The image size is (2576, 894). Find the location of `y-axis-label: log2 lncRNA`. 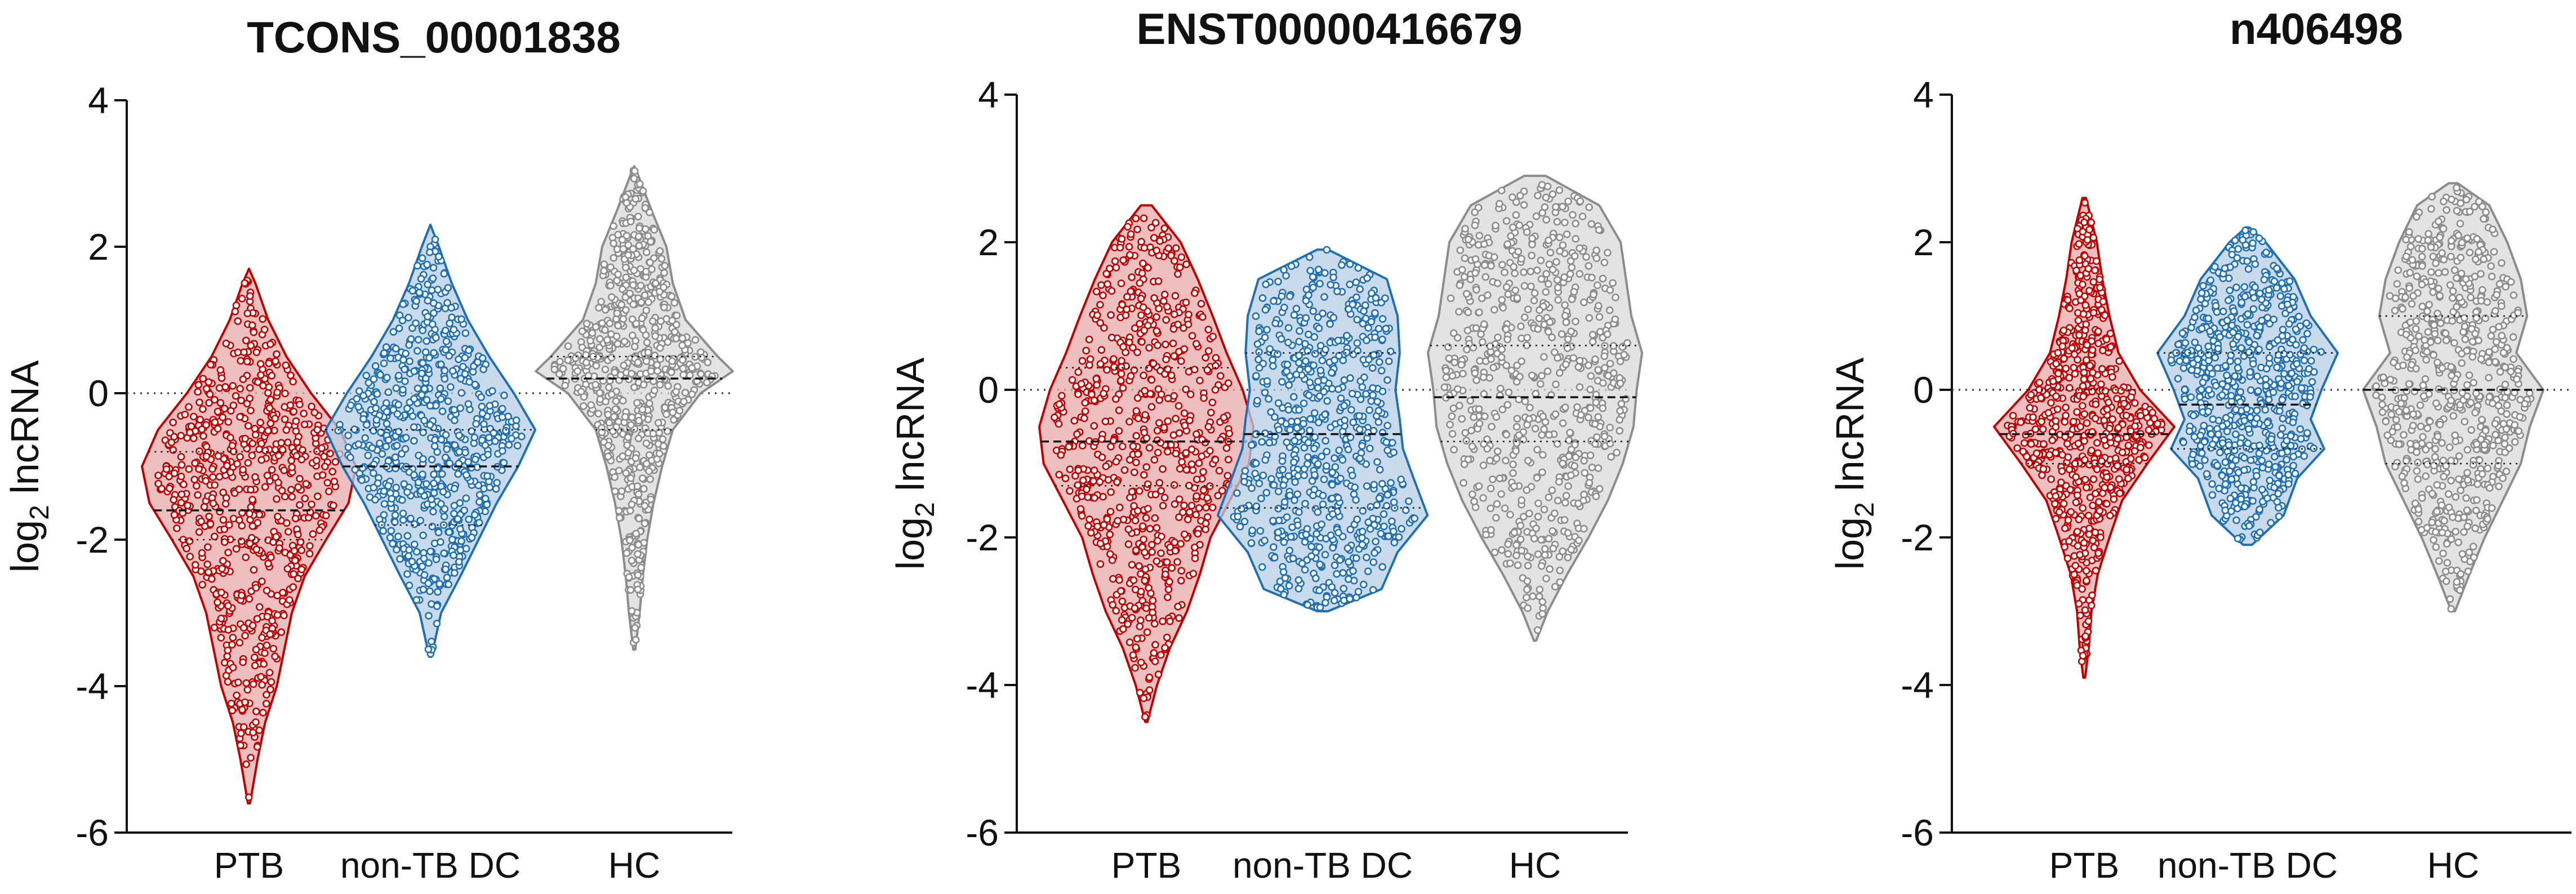

y-axis-label: log2 lncRNA is located at coordinates (29, 466).